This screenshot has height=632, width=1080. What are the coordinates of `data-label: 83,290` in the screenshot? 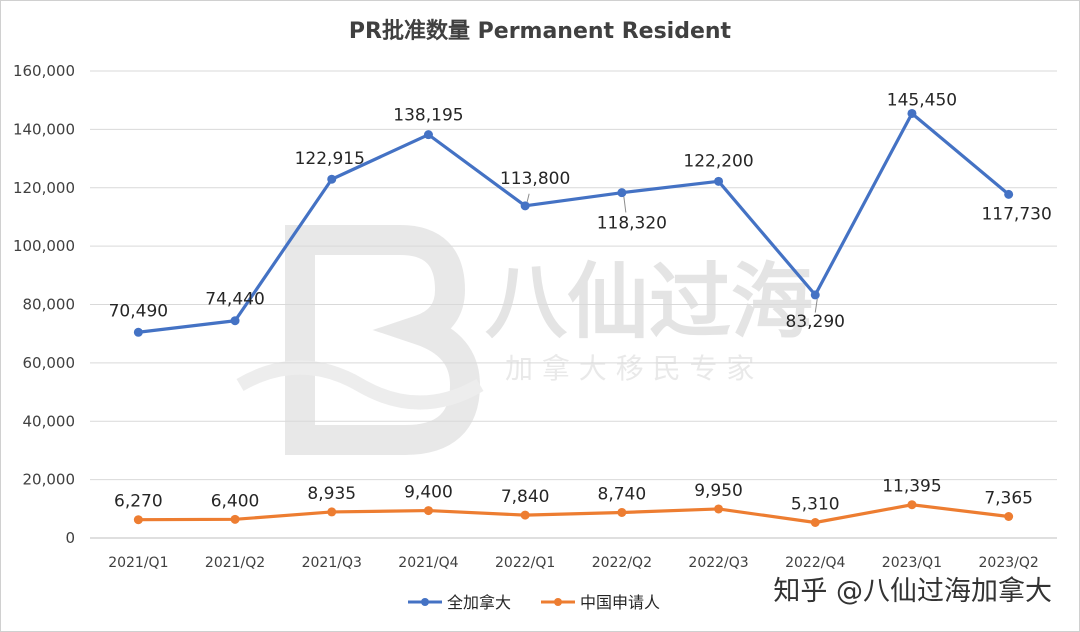 It's located at (815, 322).